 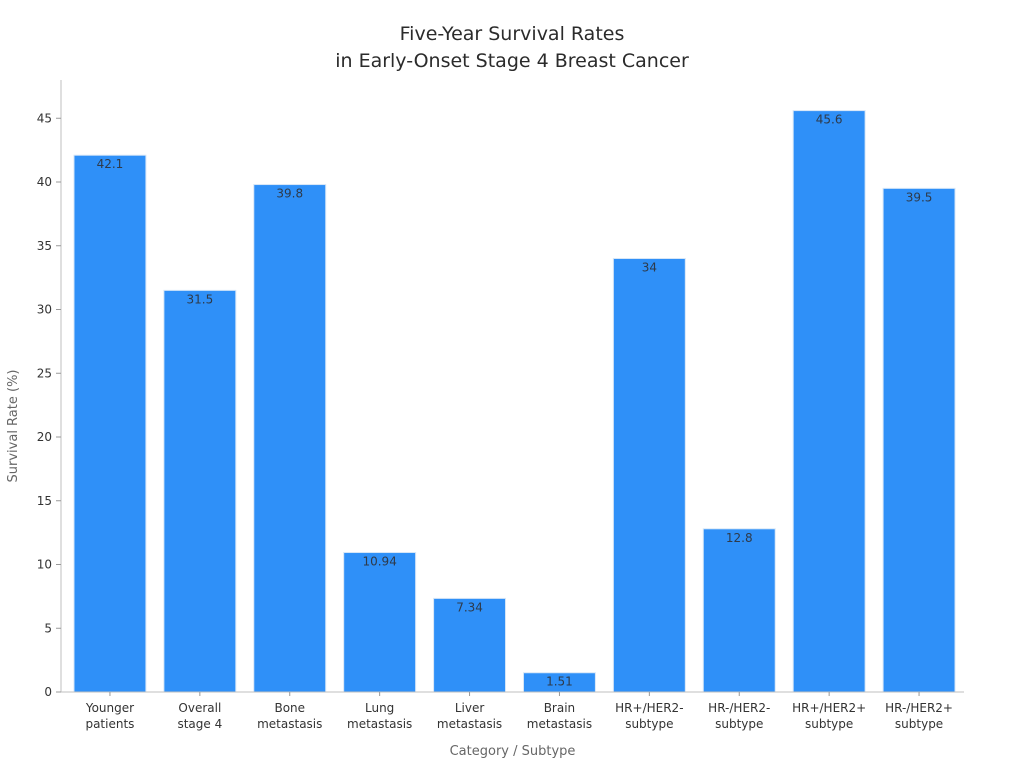 What do you see at coordinates (469, 607) in the screenshot?
I see `bar-value-label: 7.34` at bounding box center [469, 607].